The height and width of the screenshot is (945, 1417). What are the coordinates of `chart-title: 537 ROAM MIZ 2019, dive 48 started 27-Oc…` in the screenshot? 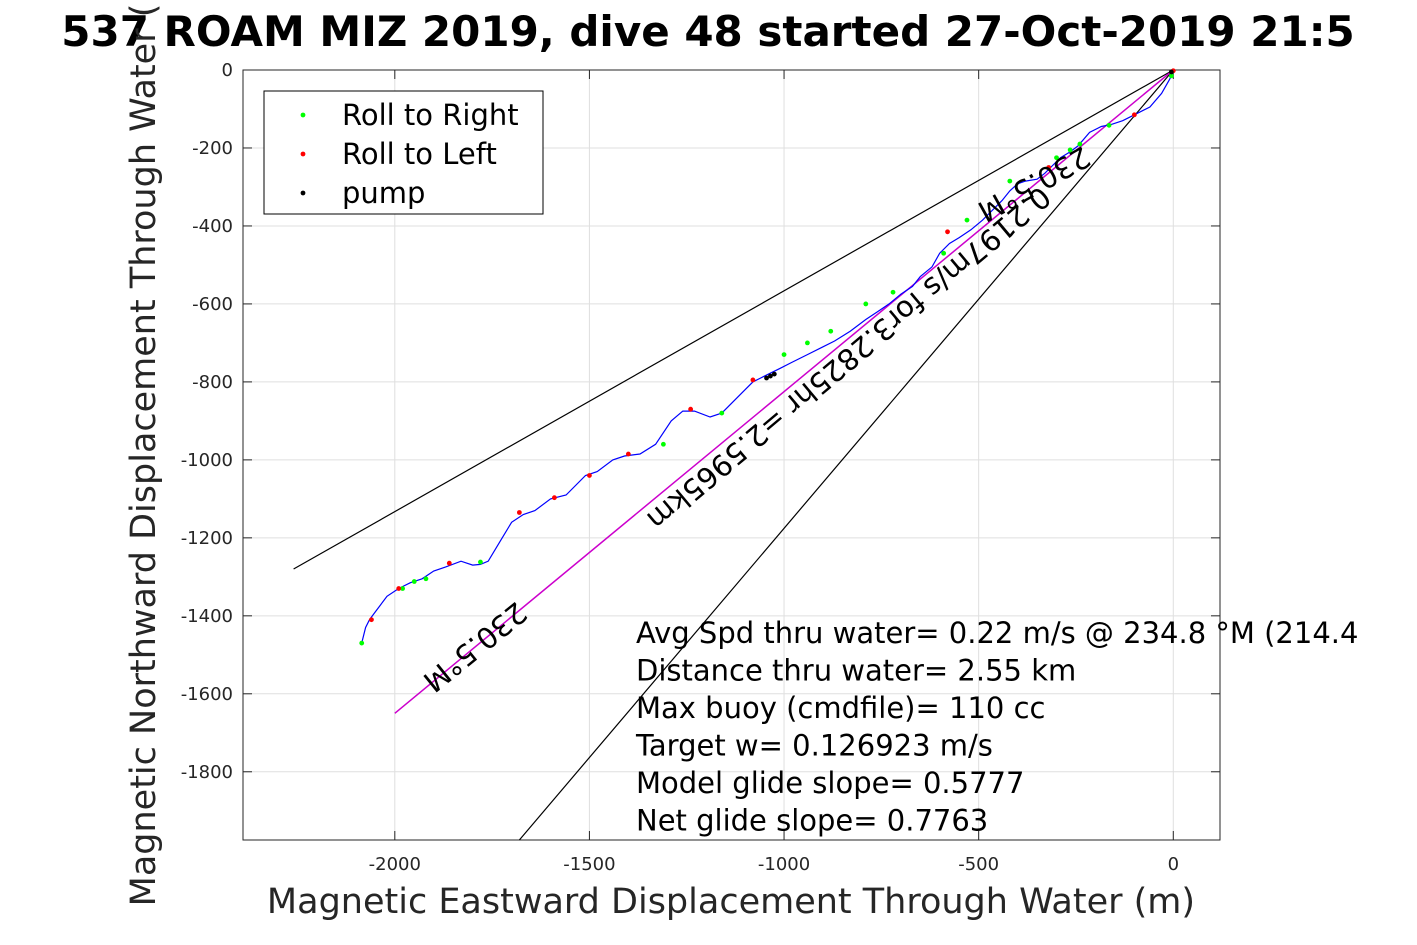 It's located at (707, 31).